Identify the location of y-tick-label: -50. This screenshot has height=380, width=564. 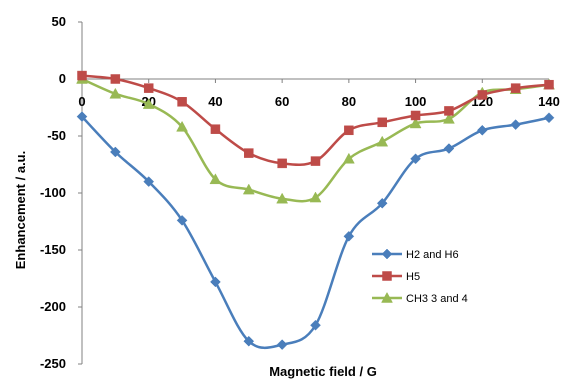
(56, 135).